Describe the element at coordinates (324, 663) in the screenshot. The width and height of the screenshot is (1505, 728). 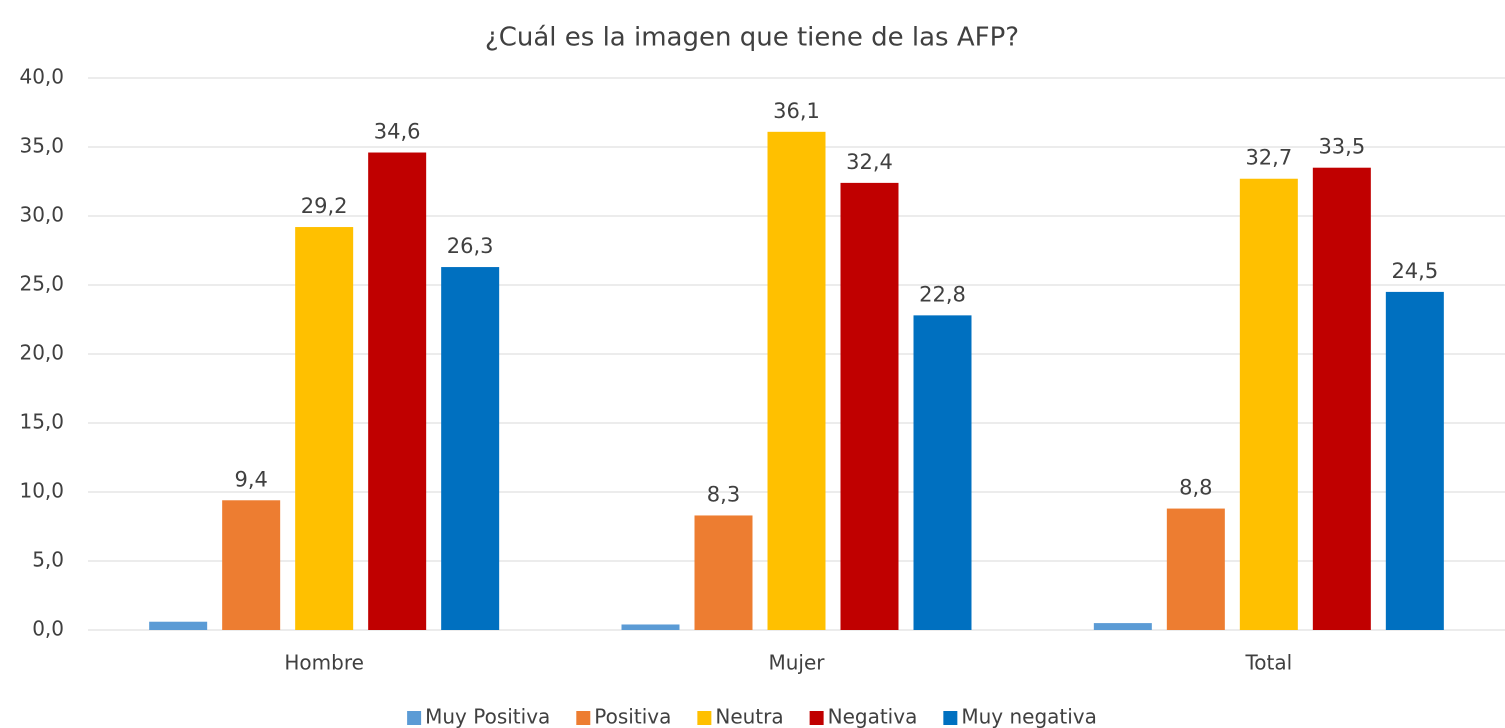
I see `x-tick-label: Hombre` at that location.